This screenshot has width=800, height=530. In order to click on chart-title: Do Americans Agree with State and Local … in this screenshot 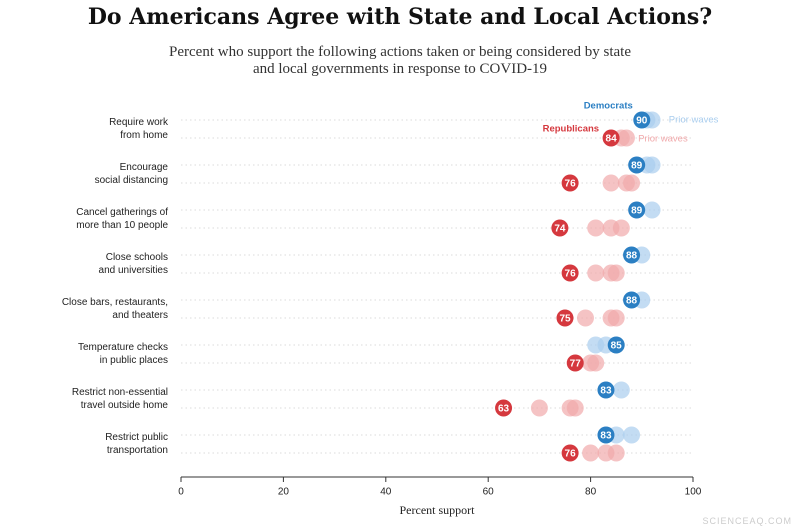, I will do `click(400, 17)`.